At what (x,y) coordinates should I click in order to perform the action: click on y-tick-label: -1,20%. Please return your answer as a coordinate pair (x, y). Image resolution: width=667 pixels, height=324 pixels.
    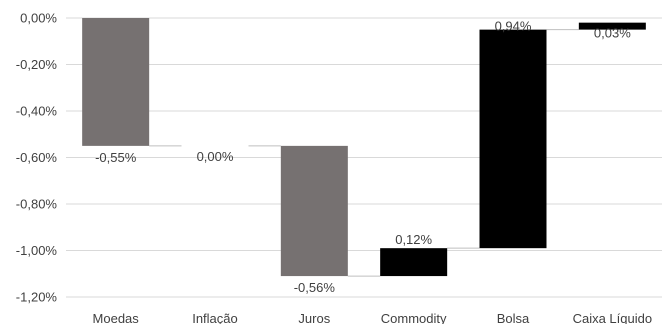
    Looking at the image, I should click on (37, 297).